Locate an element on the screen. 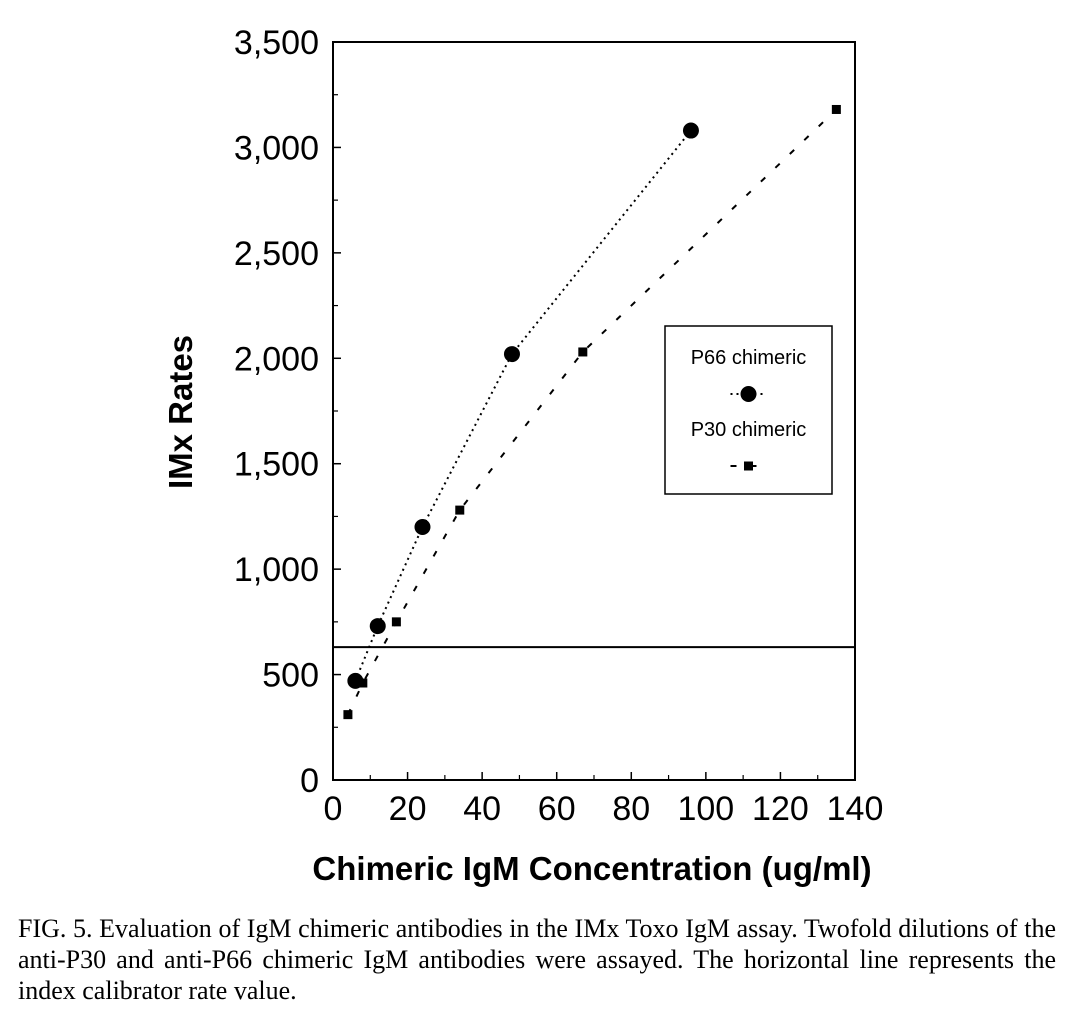  y-tick-label: 3,500 is located at coordinates (276, 43).